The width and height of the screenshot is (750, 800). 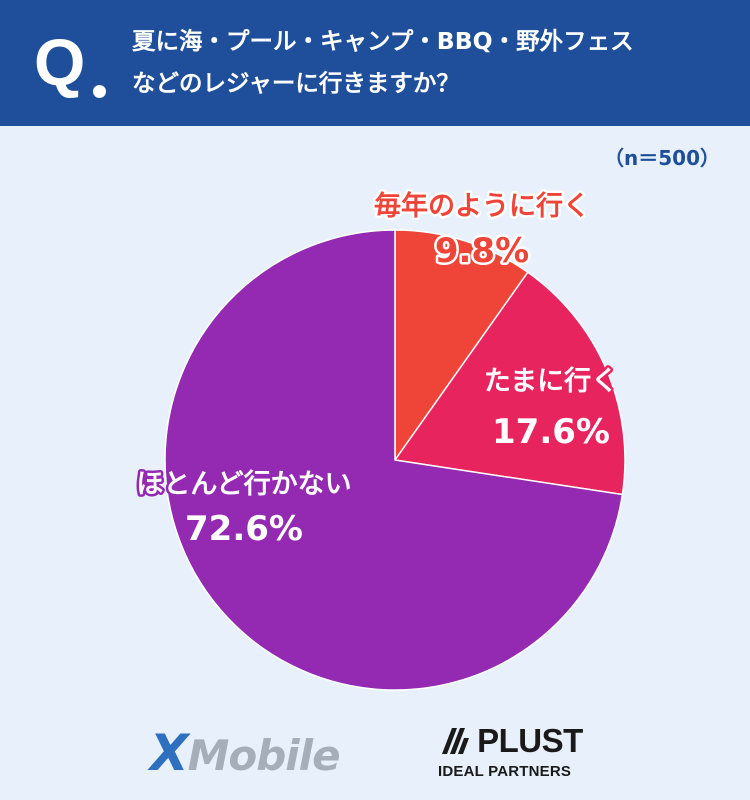 I want to click on xmobile-logo-x: X, so click(x=169, y=753).